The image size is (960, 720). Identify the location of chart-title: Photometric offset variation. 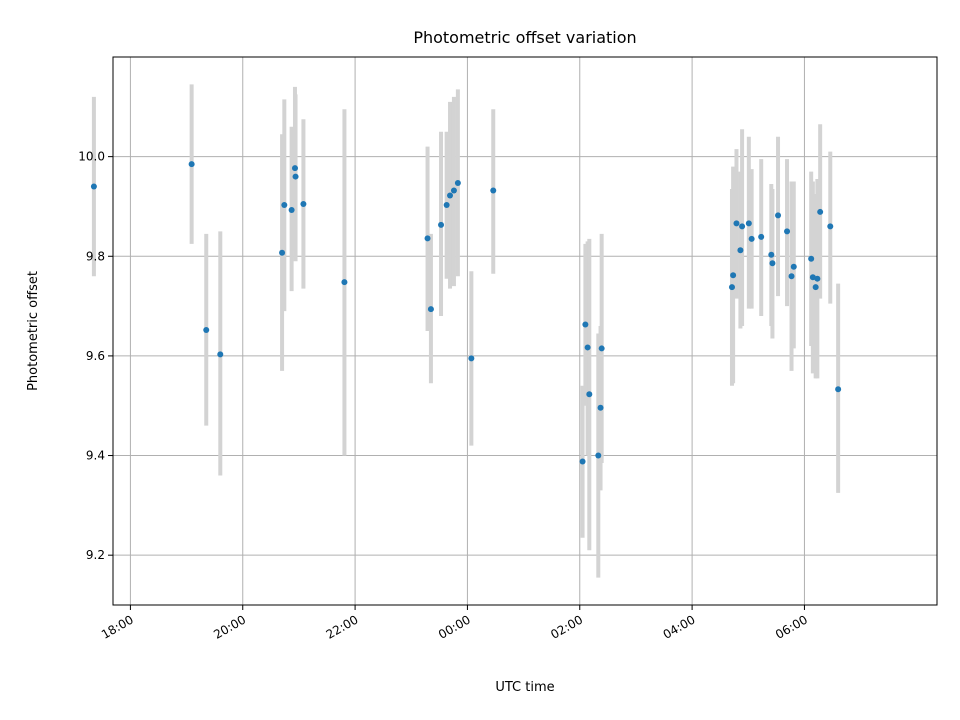
(524, 37).